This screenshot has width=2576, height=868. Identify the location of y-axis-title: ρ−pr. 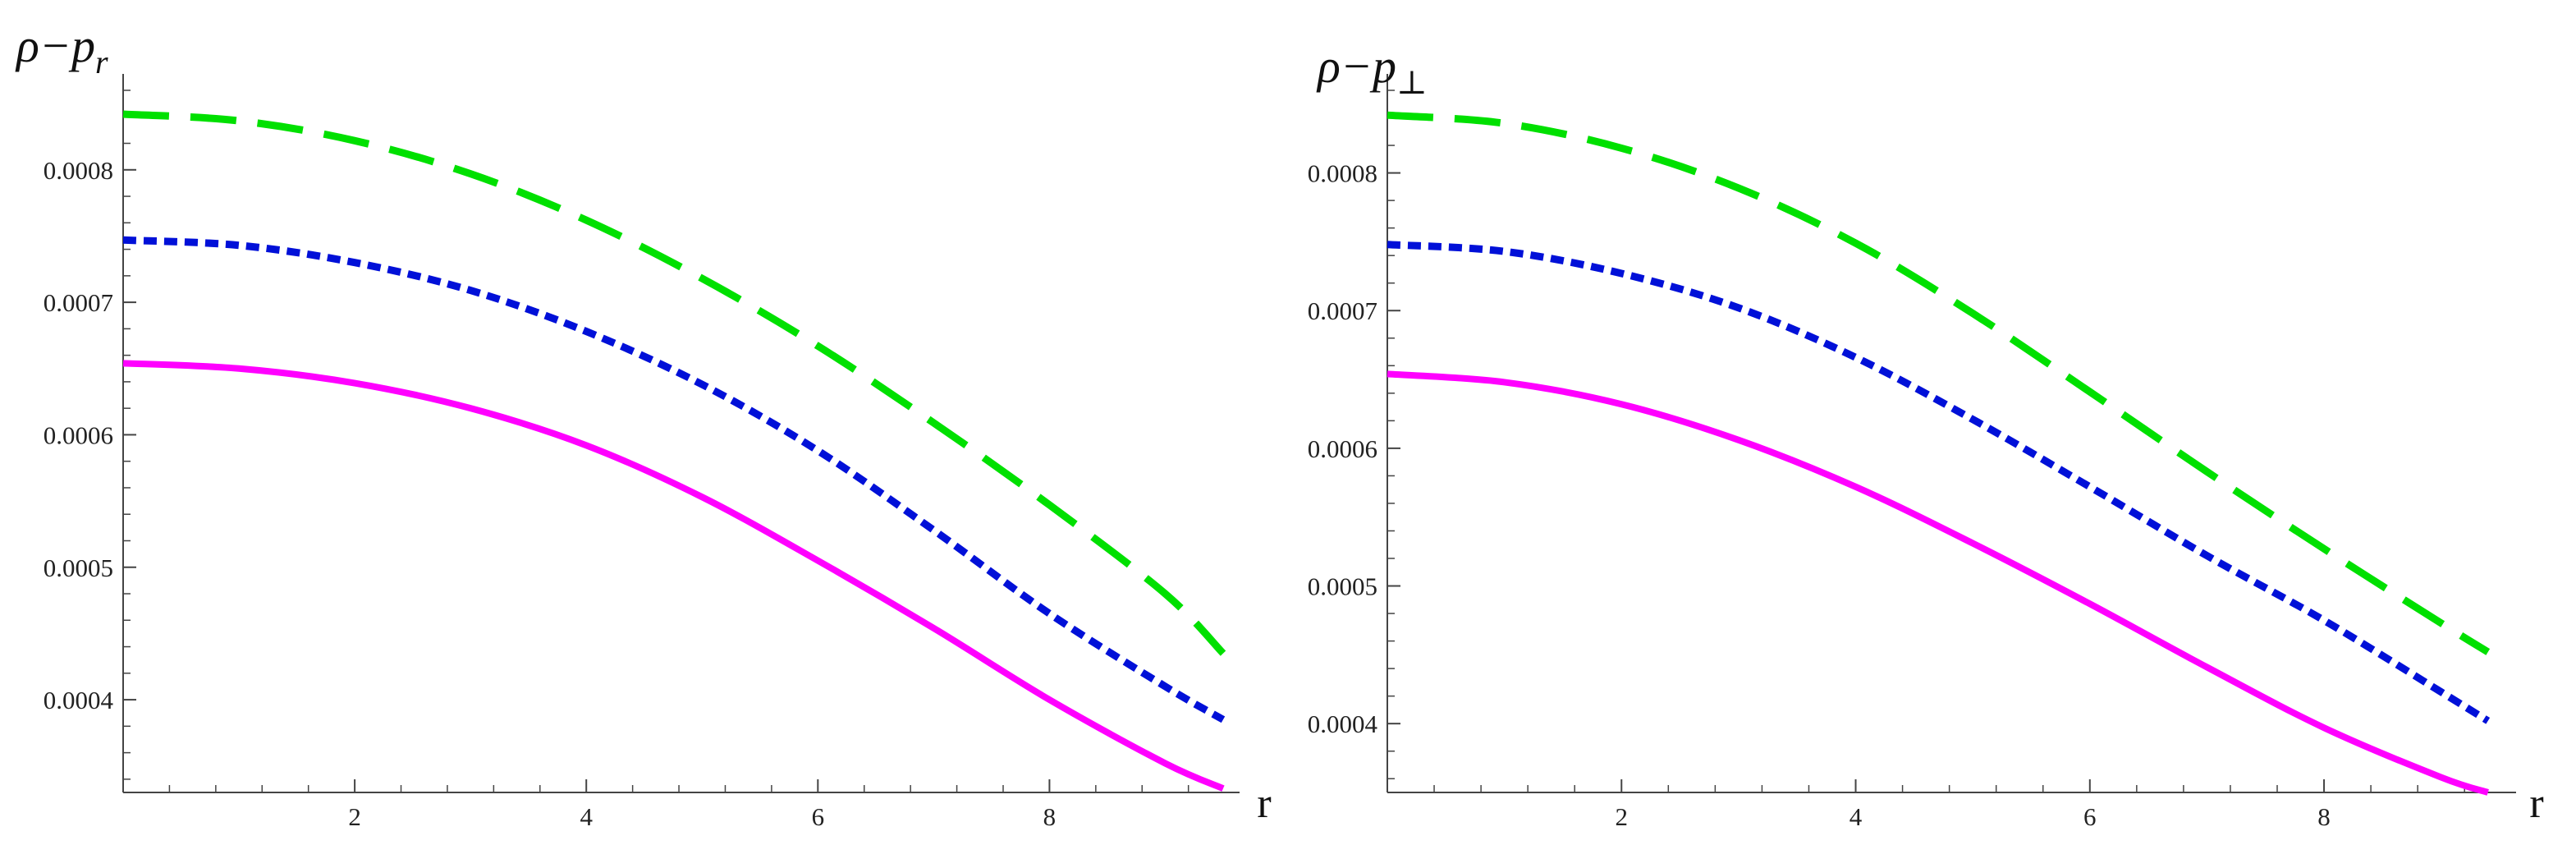
(62, 49).